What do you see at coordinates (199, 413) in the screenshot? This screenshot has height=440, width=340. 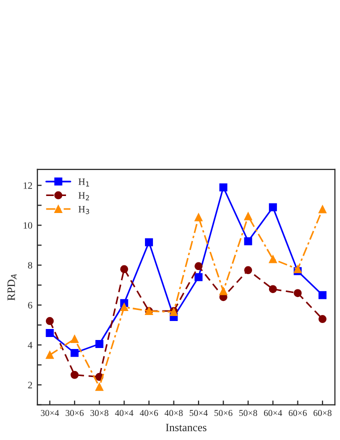 I see `x-tick-label: 50×4` at bounding box center [199, 413].